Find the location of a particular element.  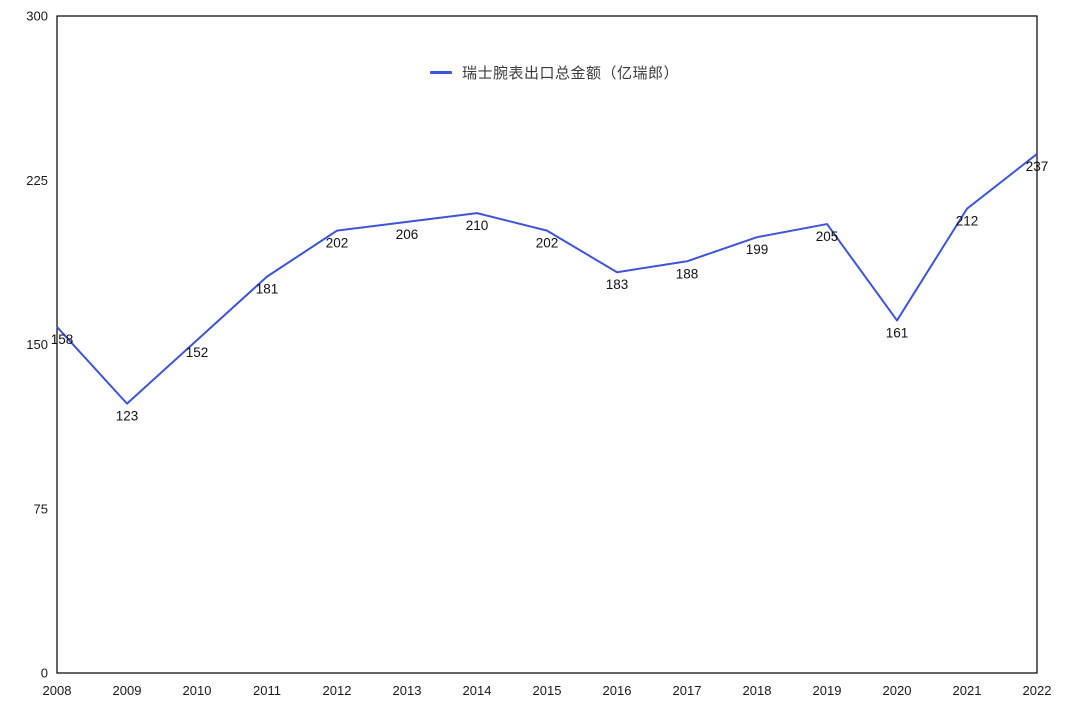

x-tick-label: 2020 is located at coordinates (897, 690).